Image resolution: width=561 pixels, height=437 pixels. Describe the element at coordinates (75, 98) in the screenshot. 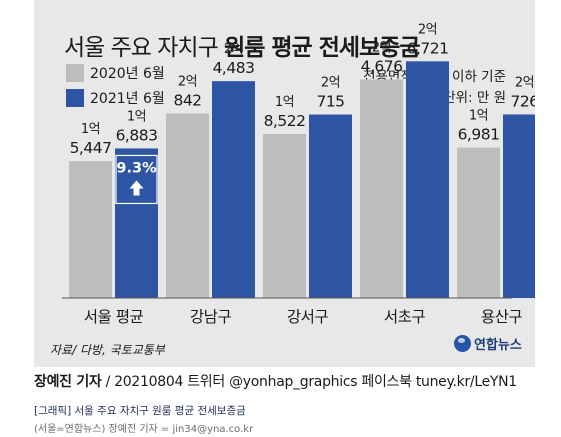

I see `legend-swatch-2021` at that location.